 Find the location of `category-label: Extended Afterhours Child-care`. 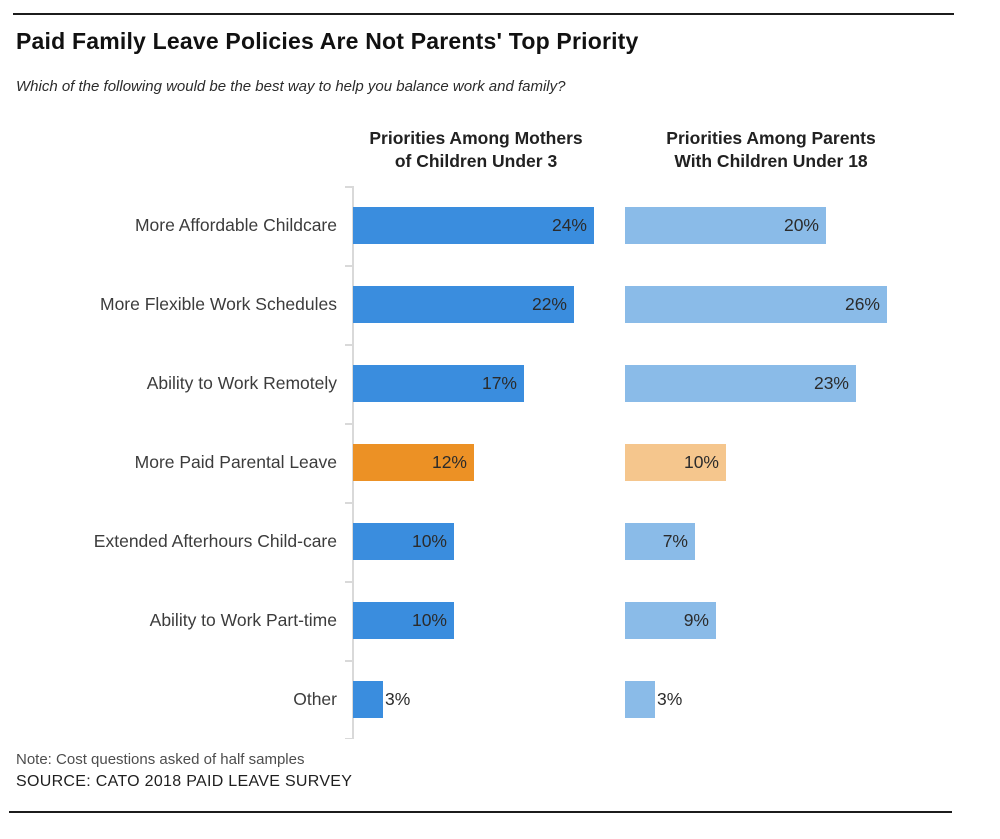

category-label: Extended Afterhours Child-care is located at coordinates (215, 541).